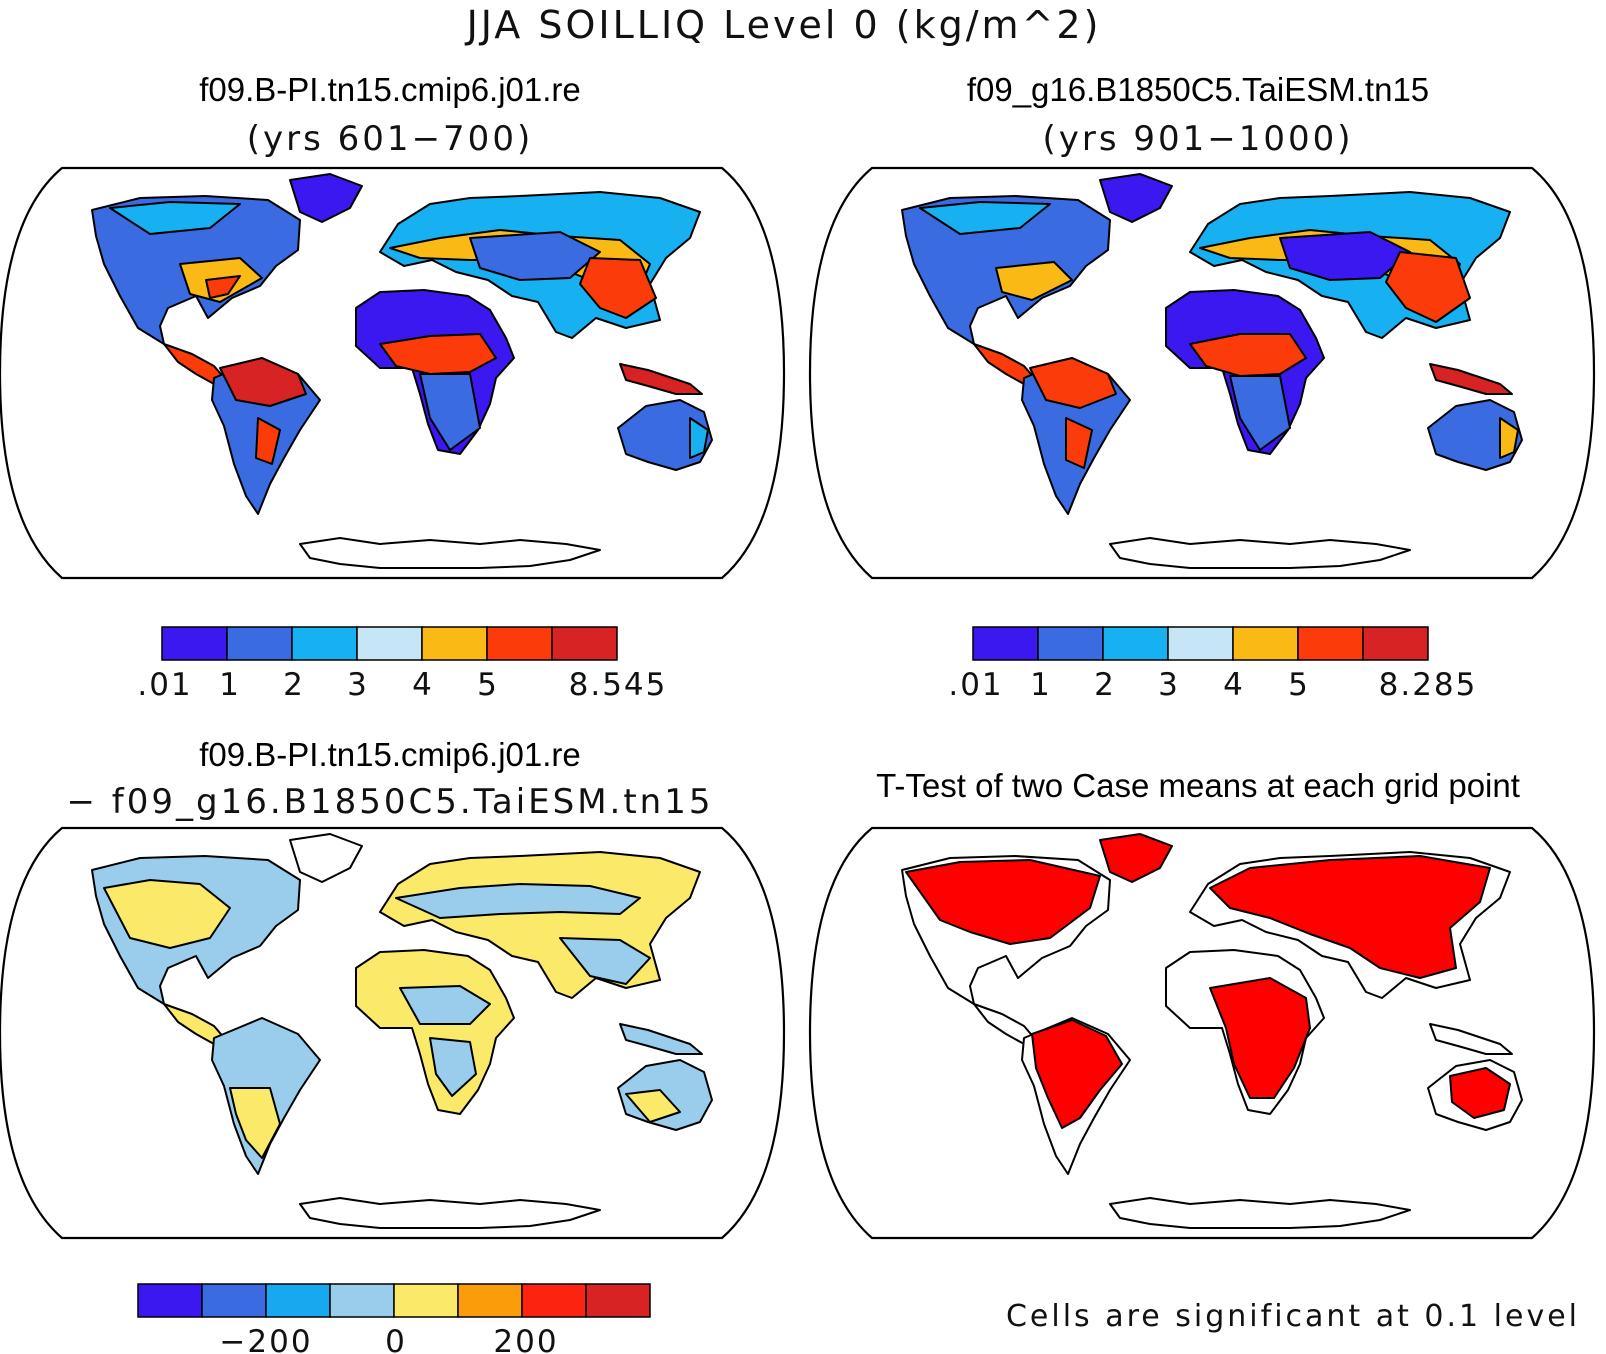 This screenshot has width=1606, height=1354. I want to click on panel2-colorbar-label: 2, so click(1105, 685).